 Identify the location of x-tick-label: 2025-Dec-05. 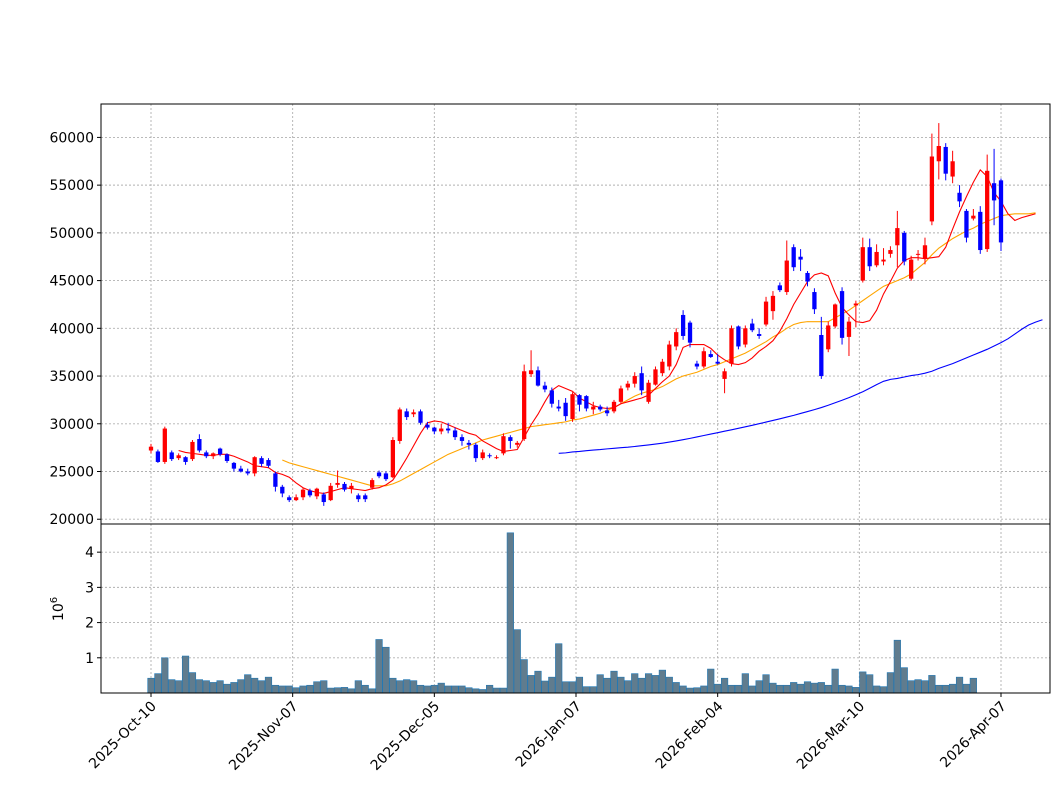
(405, 736).